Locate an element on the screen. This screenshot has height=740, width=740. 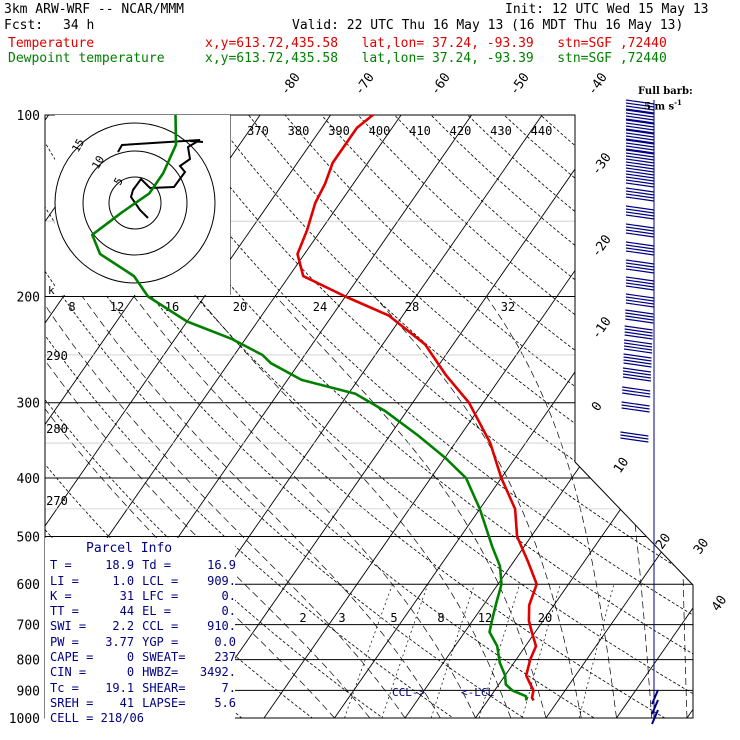
parcel-value: 2.2 is located at coordinates (123, 626).